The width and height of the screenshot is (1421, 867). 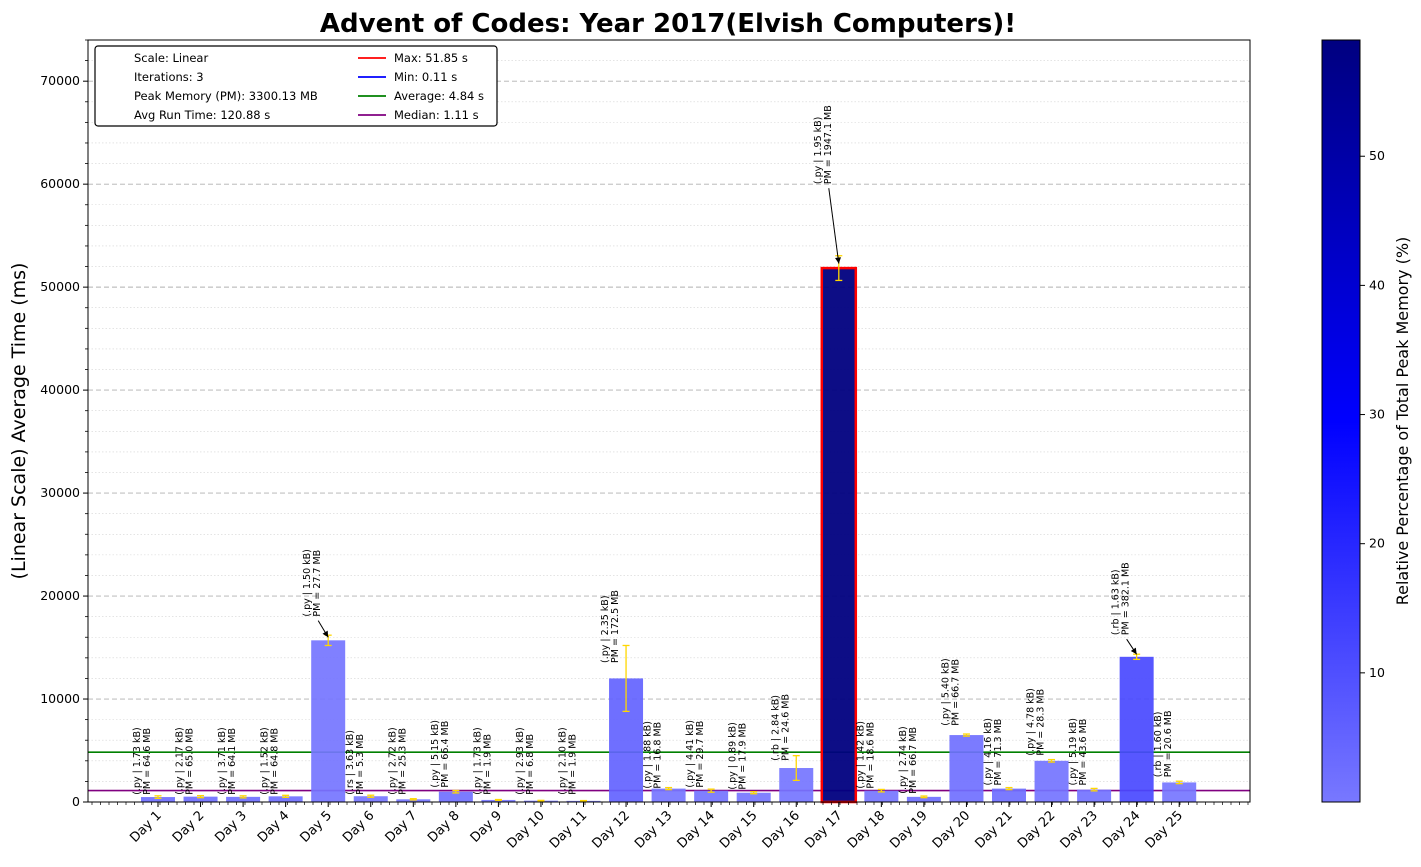 What do you see at coordinates (1079, 829) in the screenshot?
I see `x-tick-label: Day 23` at bounding box center [1079, 829].